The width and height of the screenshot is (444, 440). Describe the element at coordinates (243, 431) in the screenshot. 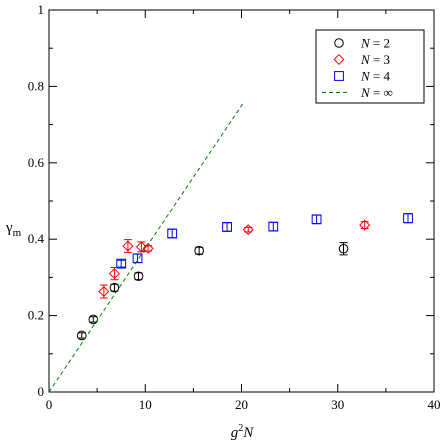

I see `x-axis-label: g2N` at that location.